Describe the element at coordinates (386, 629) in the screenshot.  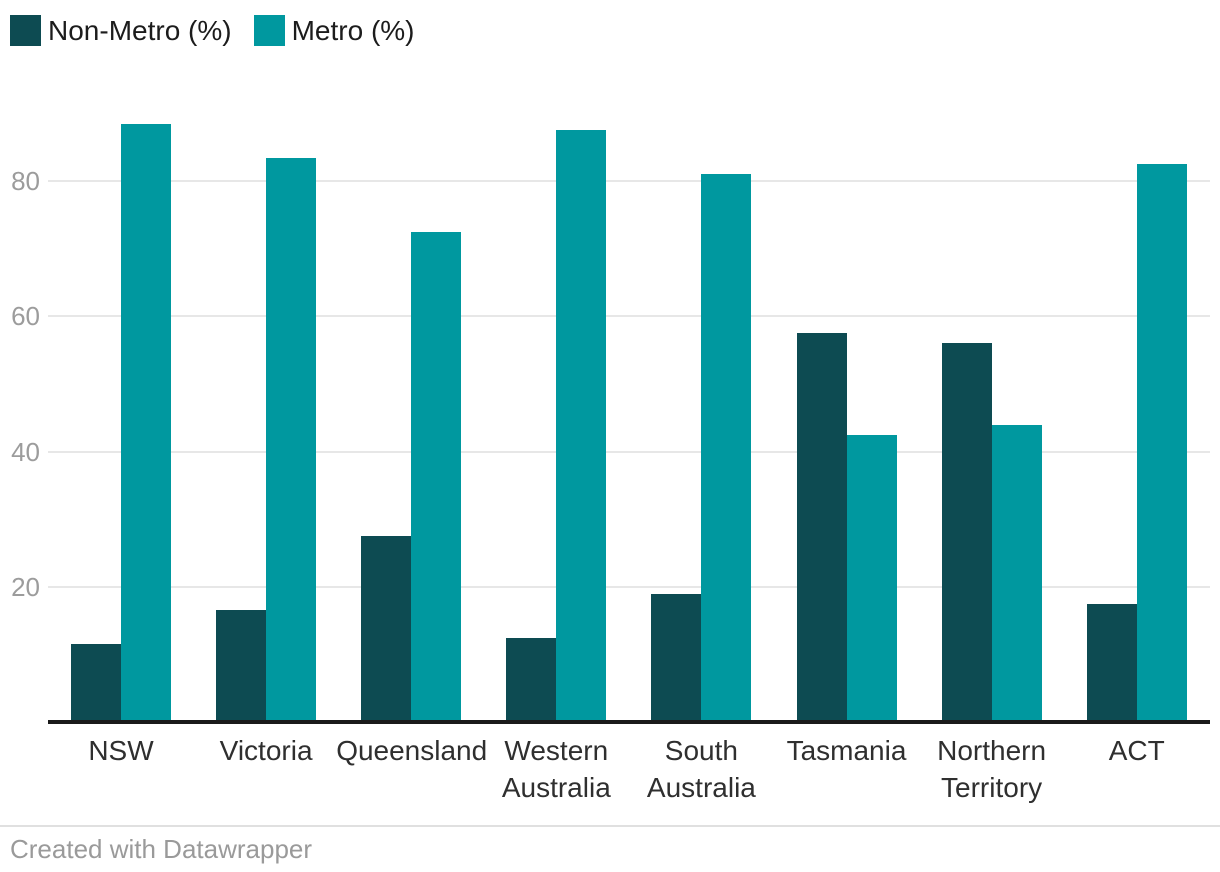
I see `bar-non-metro-queensland` at that location.